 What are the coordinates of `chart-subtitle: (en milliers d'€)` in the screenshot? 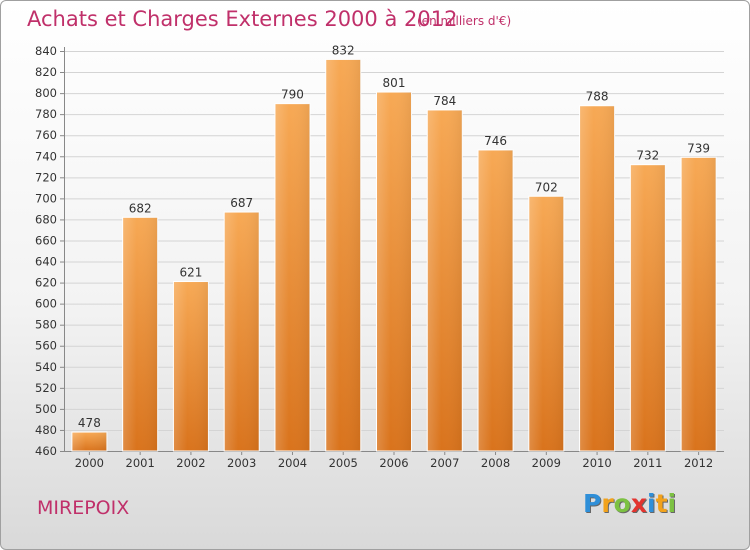 It's located at (464, 21).